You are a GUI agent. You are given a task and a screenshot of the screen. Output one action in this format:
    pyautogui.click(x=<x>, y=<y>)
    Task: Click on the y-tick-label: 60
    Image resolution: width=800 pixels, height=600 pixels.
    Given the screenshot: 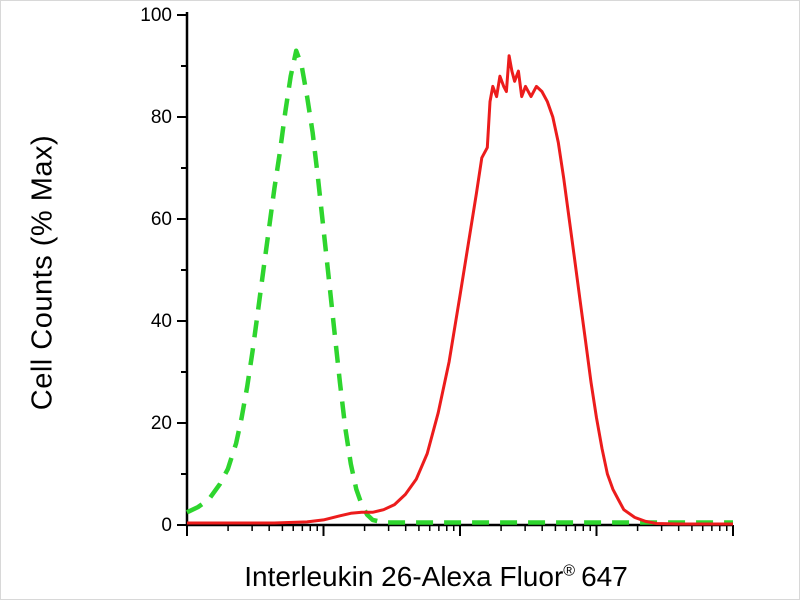 What is the action you would take?
    pyautogui.click(x=161, y=219)
    